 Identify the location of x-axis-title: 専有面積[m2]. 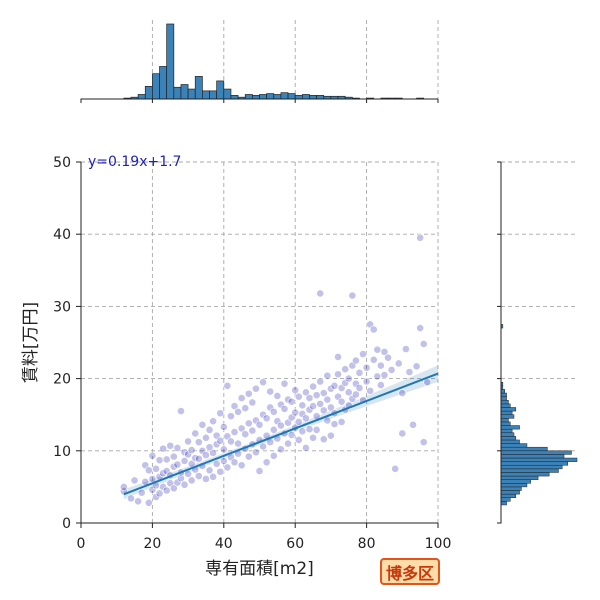
(259, 569).